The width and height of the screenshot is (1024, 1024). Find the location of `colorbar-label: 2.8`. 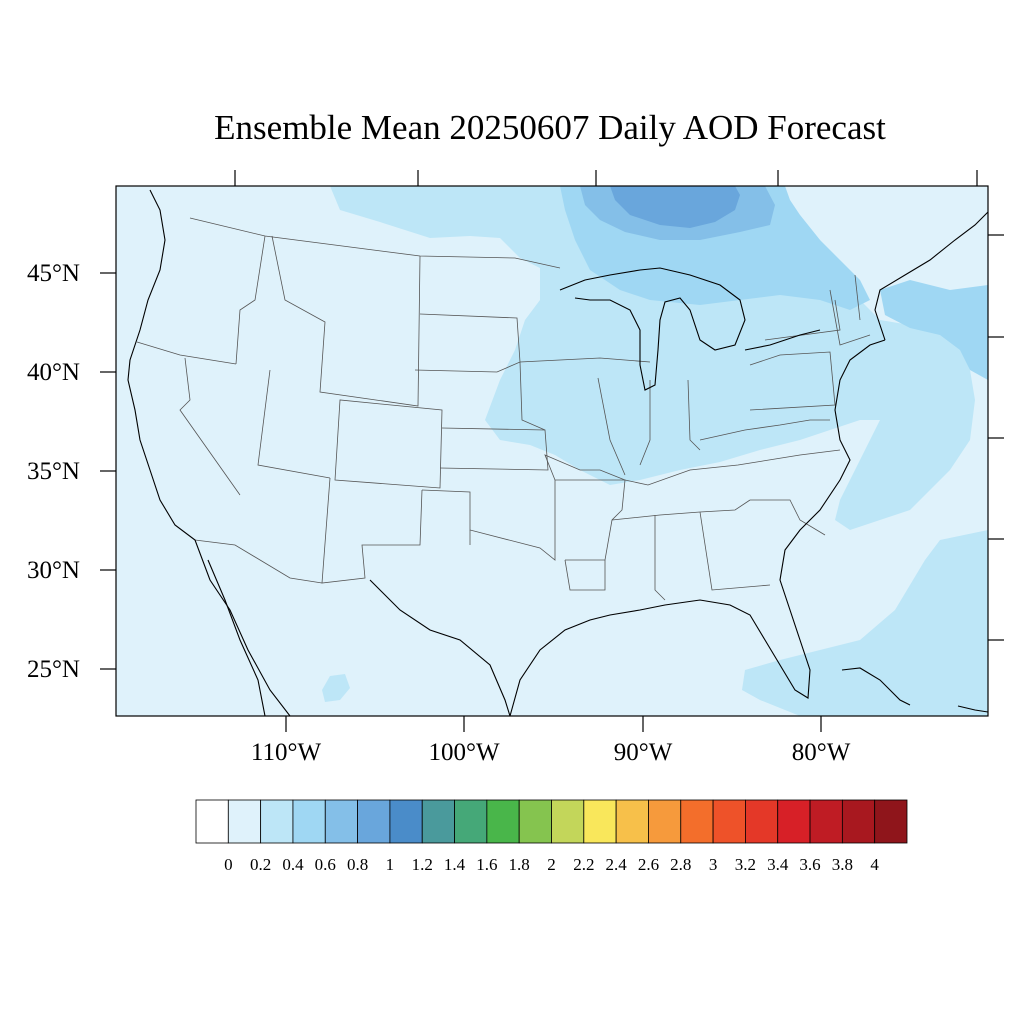

colorbar-label: 2.8 is located at coordinates (680, 864).